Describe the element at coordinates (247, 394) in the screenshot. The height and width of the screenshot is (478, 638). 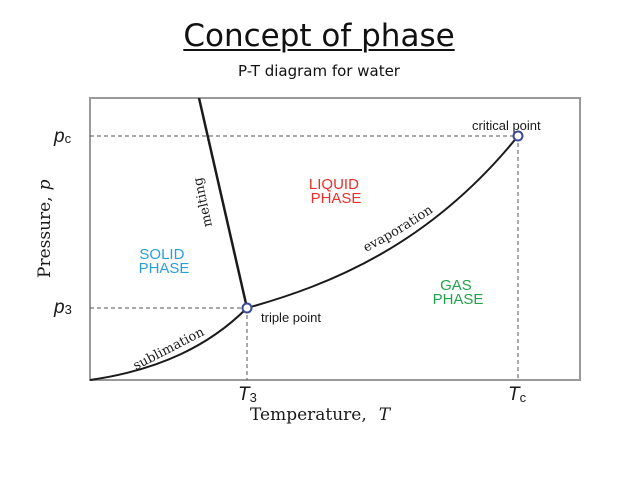
I see `x-tick-t3: T3` at that location.